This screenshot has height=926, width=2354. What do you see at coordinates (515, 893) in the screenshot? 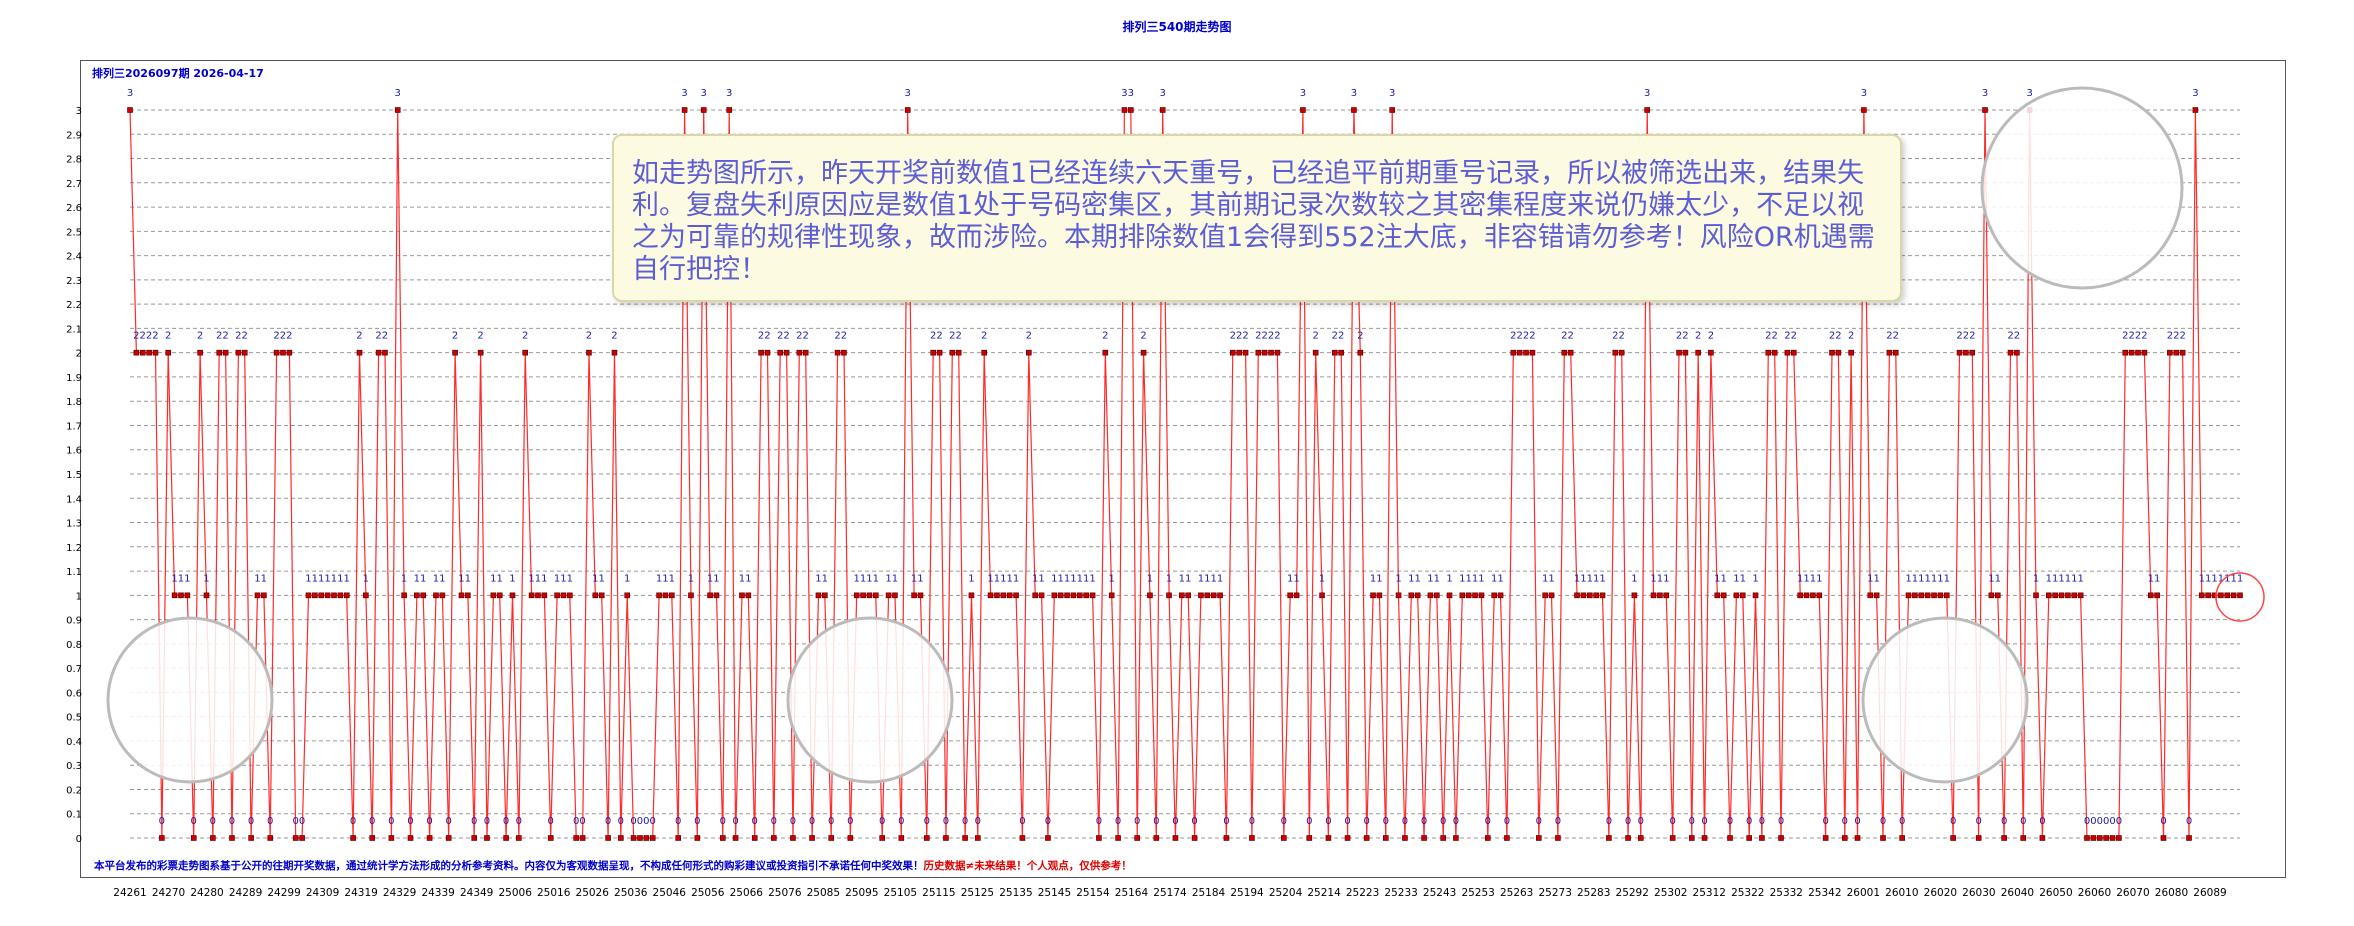
I see `x-tick-label: 25006` at bounding box center [515, 893].